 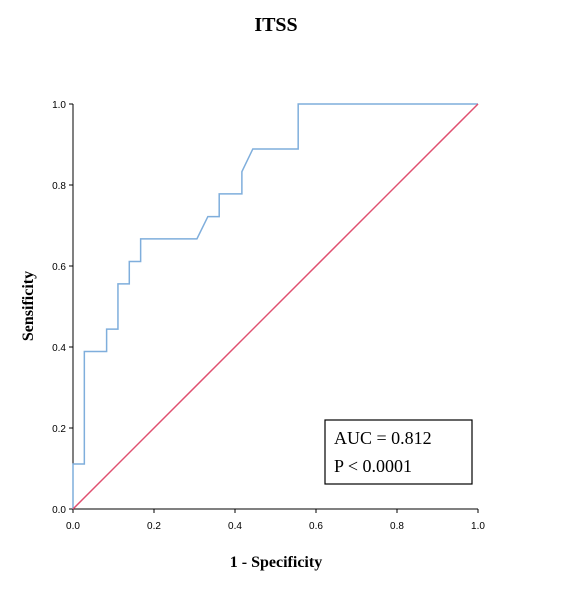 I want to click on x-axis-label: 1 - Specificity, so click(x=276, y=562).